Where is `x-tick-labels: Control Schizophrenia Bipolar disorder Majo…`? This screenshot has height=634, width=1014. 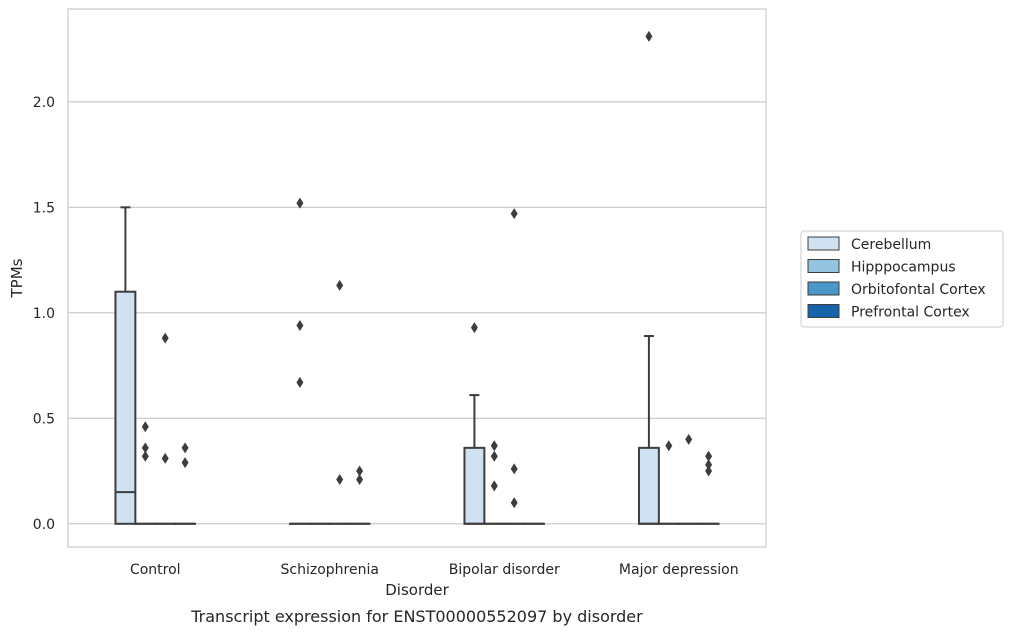
x-tick-labels: Control Schizophrenia Bipolar disorder Majo… is located at coordinates (434, 570).